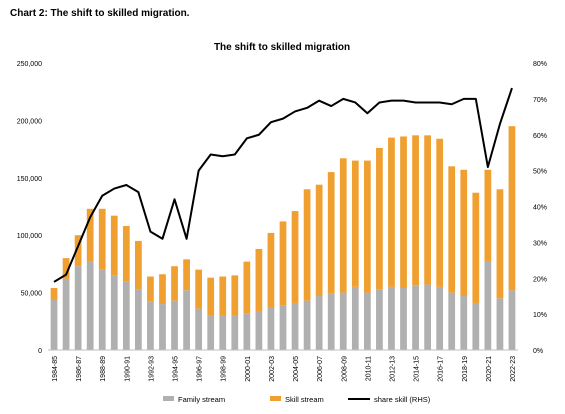  What do you see at coordinates (402, 399) in the screenshot?
I see `legend-label: share skill (RHS)` at bounding box center [402, 399].